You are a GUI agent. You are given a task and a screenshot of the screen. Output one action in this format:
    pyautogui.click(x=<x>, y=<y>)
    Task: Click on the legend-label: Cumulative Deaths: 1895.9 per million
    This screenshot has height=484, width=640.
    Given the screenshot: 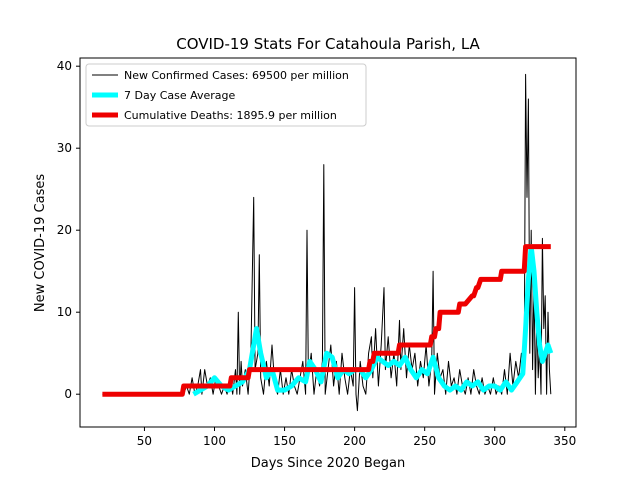 What is the action you would take?
    pyautogui.click(x=230, y=115)
    